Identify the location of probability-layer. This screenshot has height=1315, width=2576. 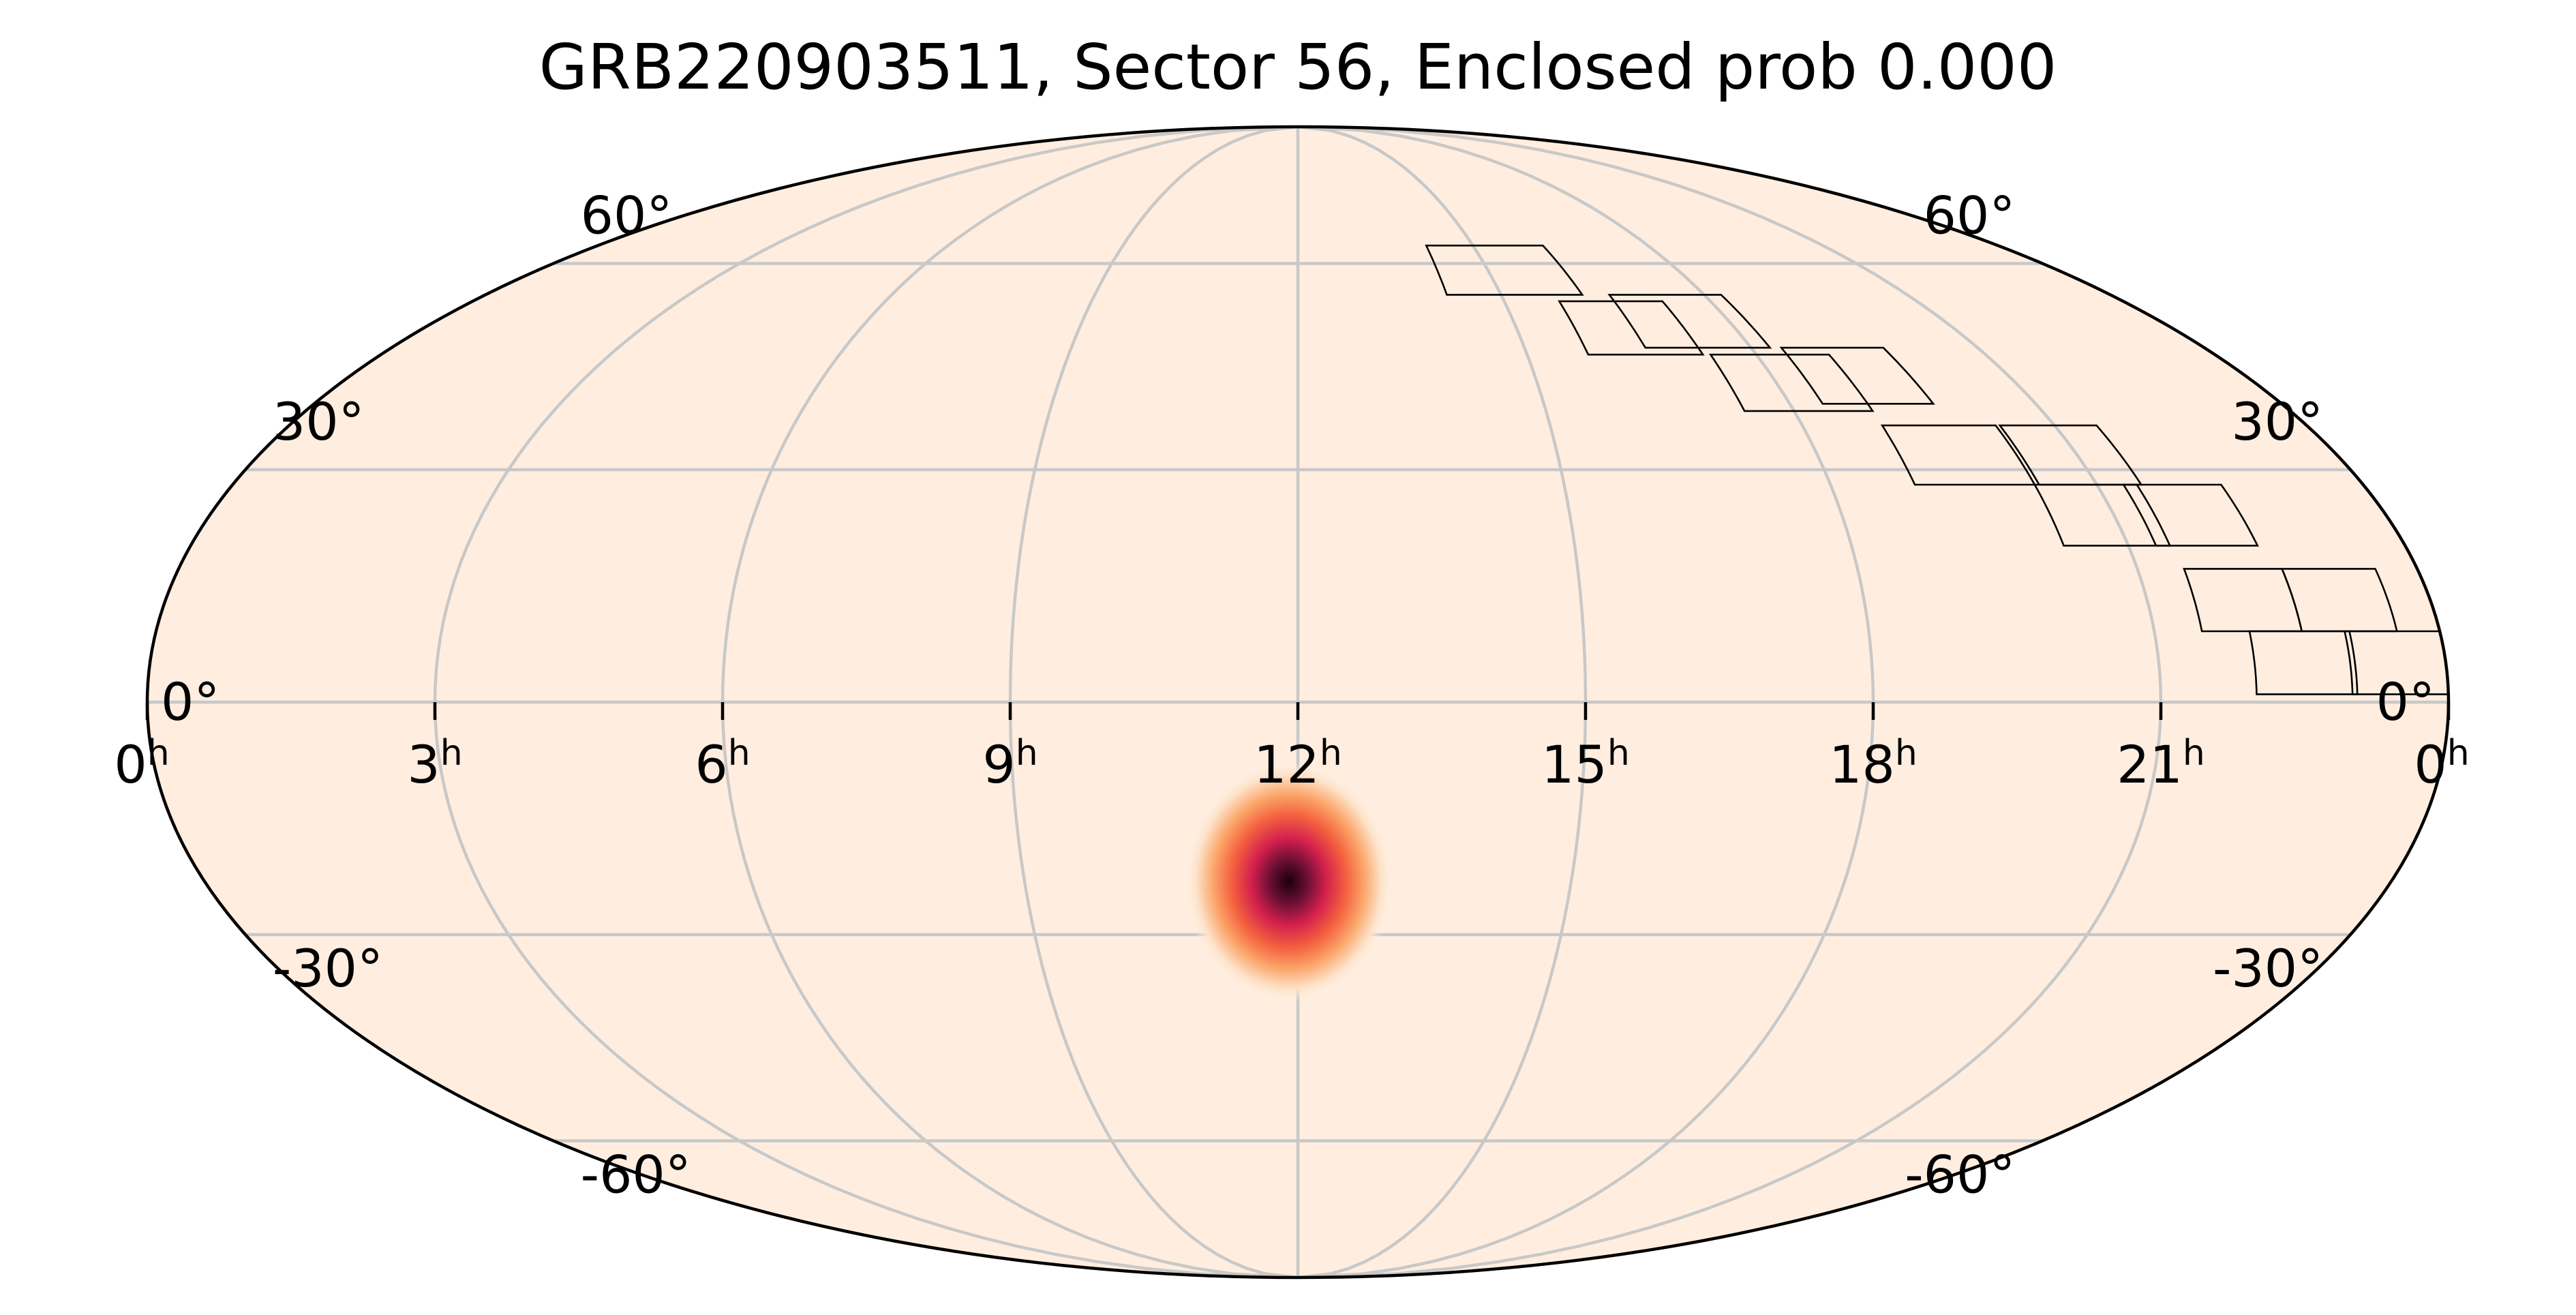
(1288, 882).